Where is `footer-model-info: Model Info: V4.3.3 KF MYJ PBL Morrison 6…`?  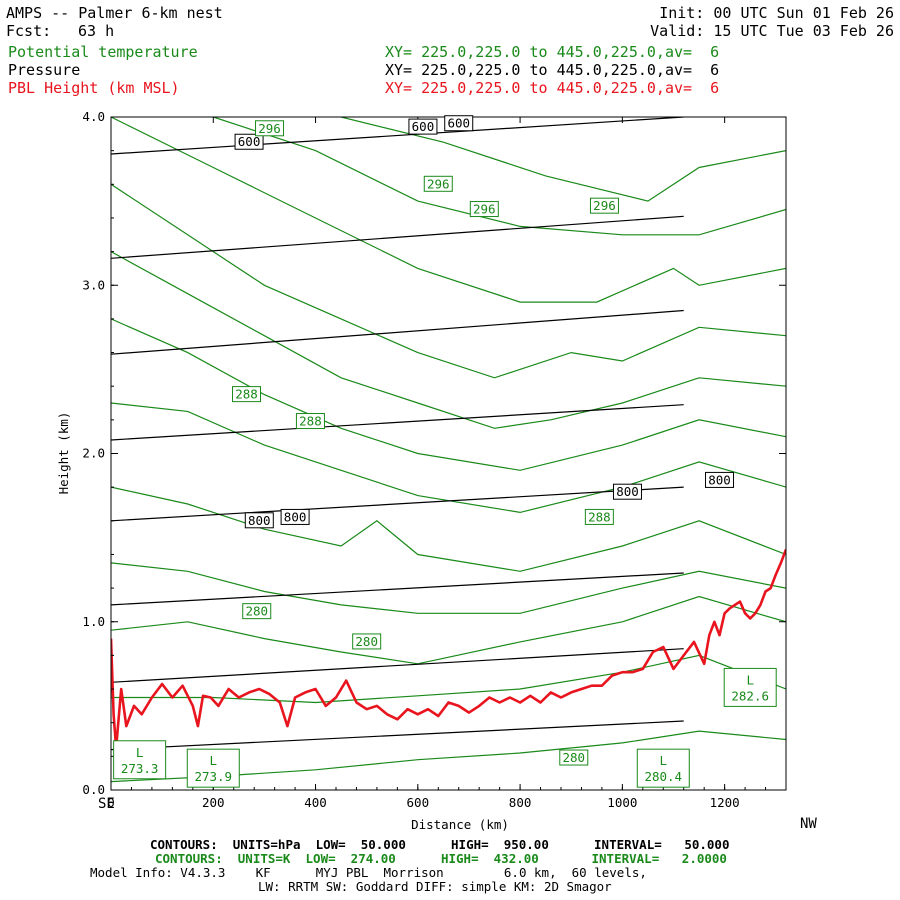
footer-model-info: Model Info: V4.3.3 KF MYJ PBL Morrison 6… is located at coordinates (368, 872).